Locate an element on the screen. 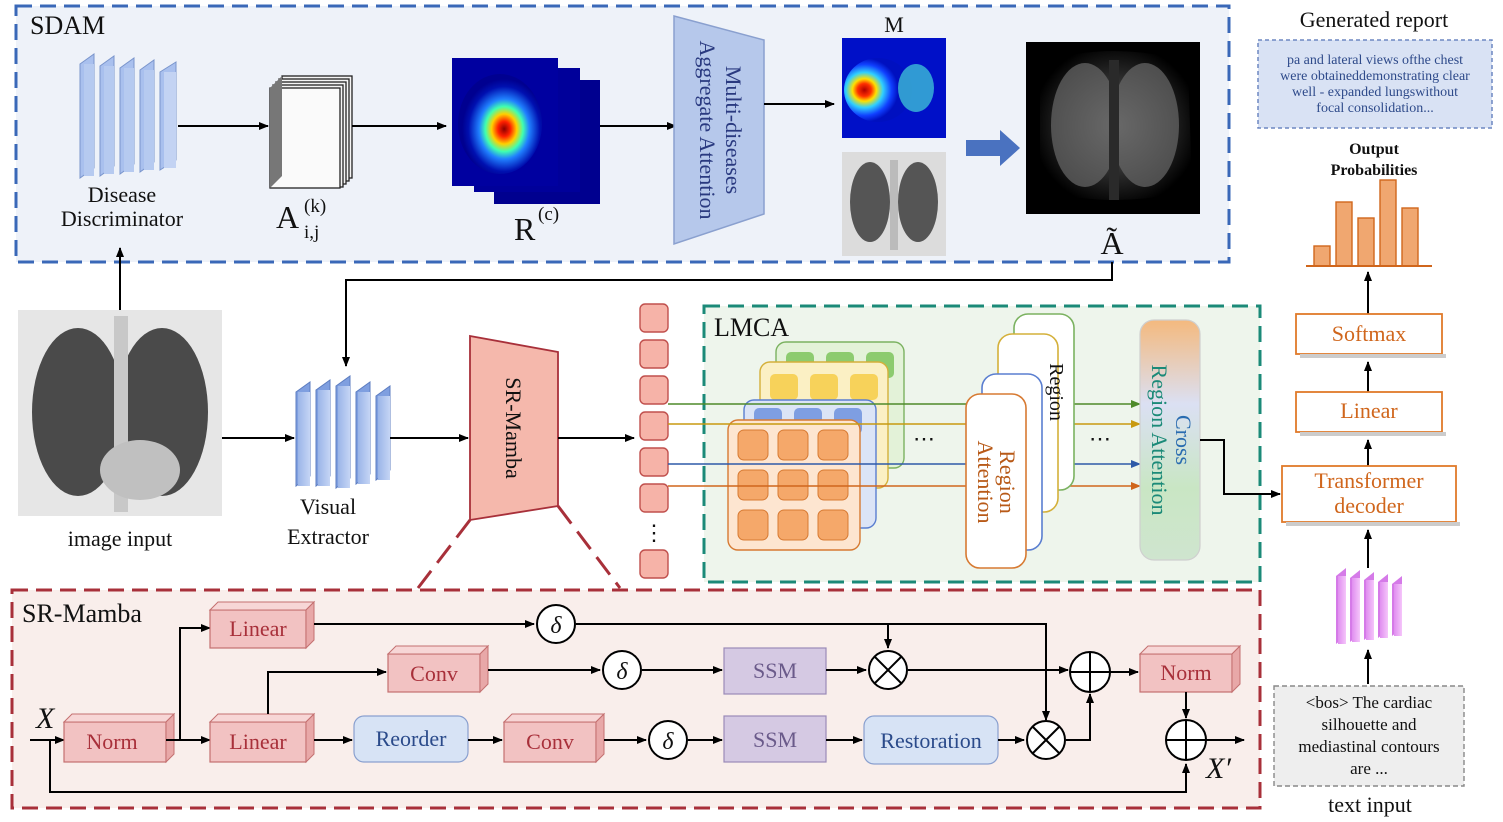 This screenshot has width=1503, height=822. disc-label-2: Discriminator is located at coordinates (122, 218).